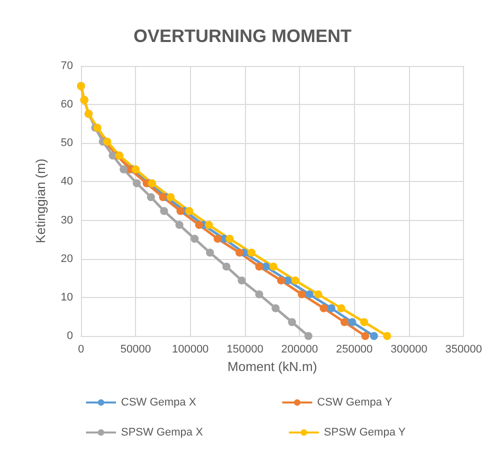  I want to click on legend-label: SPSW Gempa Y, so click(365, 432).